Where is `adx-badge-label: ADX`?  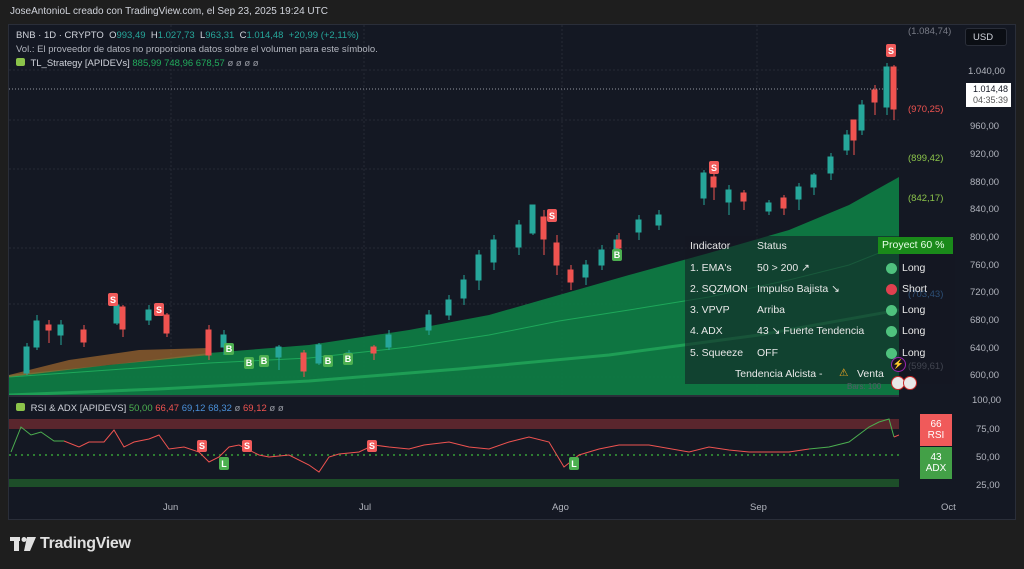
adx-badge-label: ADX is located at coordinates (936, 468).